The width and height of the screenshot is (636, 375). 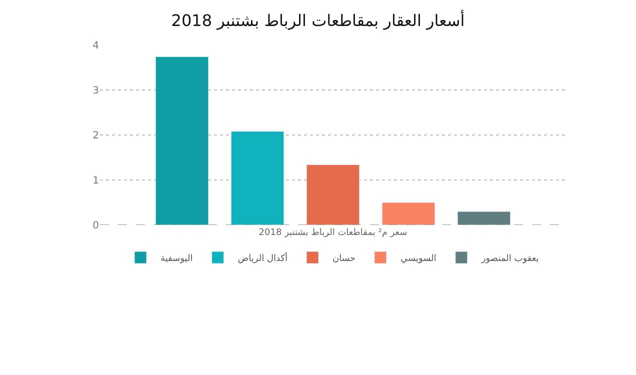 What do you see at coordinates (95, 181) in the screenshot?
I see `y-tick-label: 1` at bounding box center [95, 181].